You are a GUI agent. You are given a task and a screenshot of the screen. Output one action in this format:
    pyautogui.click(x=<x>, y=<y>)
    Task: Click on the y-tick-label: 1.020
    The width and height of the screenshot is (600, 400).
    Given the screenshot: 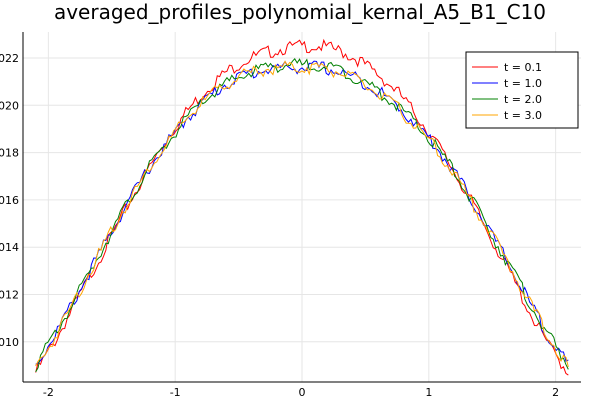 What is the action you would take?
    pyautogui.click(x=9, y=105)
    